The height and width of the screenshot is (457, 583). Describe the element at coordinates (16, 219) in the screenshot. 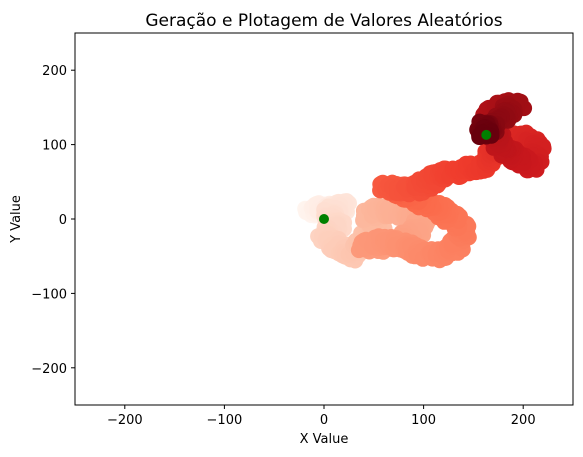

I see `y-axis-label: Y Value` at that location.